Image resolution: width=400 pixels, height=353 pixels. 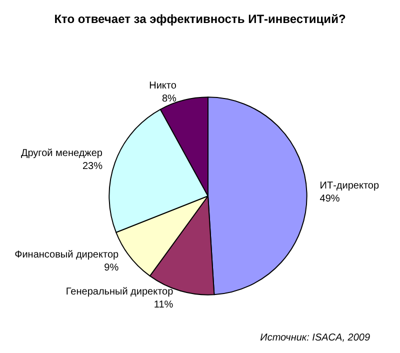 What do you see at coordinates (315, 338) in the screenshot?
I see `text: Источник: ISACA, 2009` at bounding box center [315, 338].